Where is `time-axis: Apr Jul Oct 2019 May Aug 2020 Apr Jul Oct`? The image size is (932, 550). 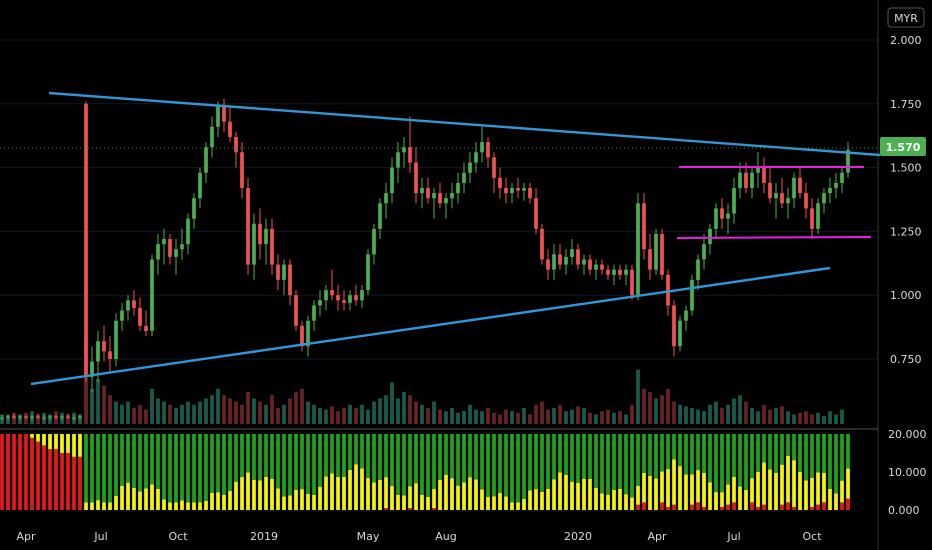
time-axis: Apr Jul Oct 2019 May Aug 2020 Apr Jul Oct is located at coordinates (419, 536).